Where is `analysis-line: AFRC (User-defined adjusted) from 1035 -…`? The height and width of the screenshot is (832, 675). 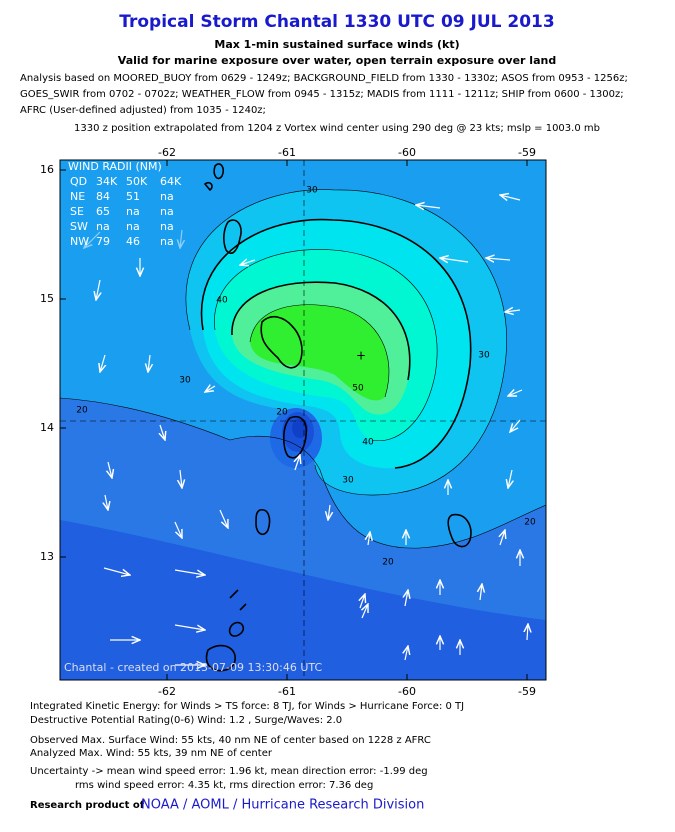
analysis-line: AFRC (User-defined adjusted) from 1035 -… is located at coordinates (143, 110).